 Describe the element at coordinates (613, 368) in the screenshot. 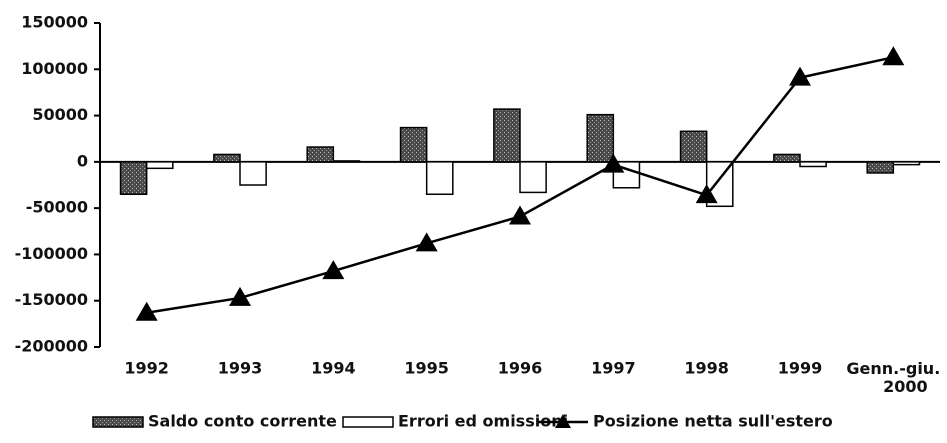

I see `x-tick-label: 1997` at that location.